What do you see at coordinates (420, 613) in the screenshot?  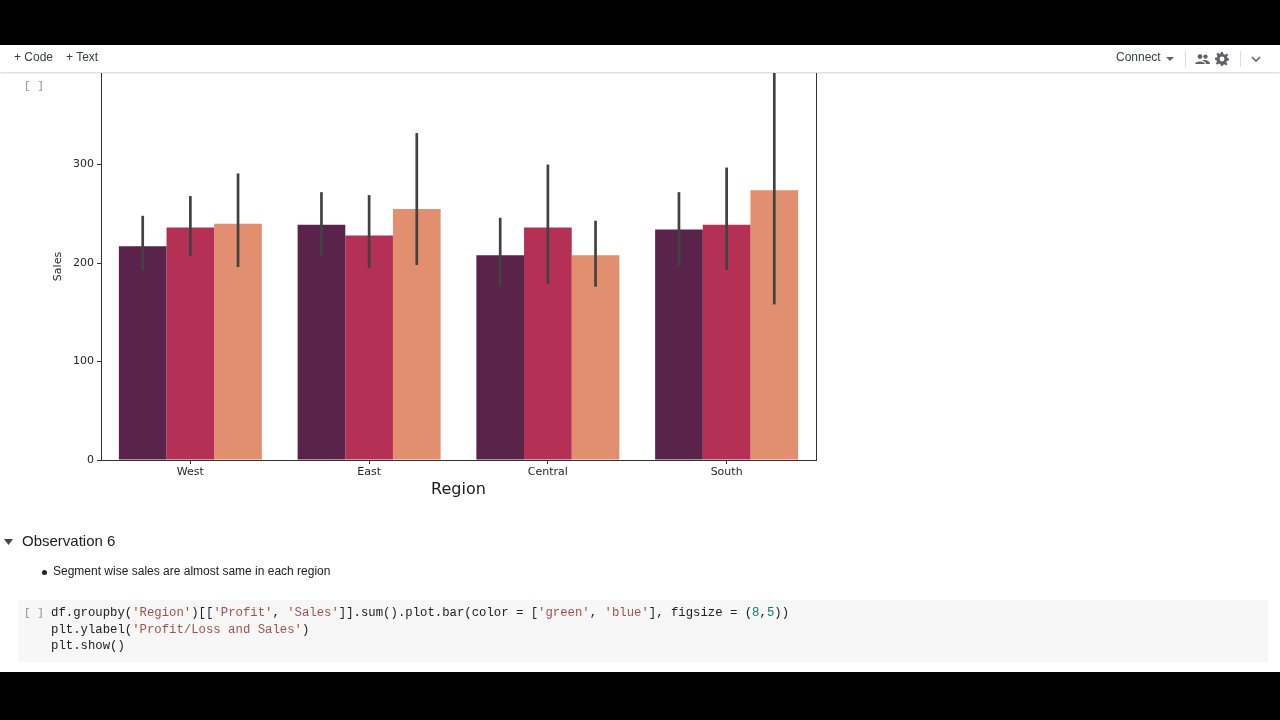 I see `text: df.groupby('Region')[['Profit', 'Sales']].sum().plot.bar(color = ['green', 'blue'], figsize = (8,5))` at bounding box center [420, 613].